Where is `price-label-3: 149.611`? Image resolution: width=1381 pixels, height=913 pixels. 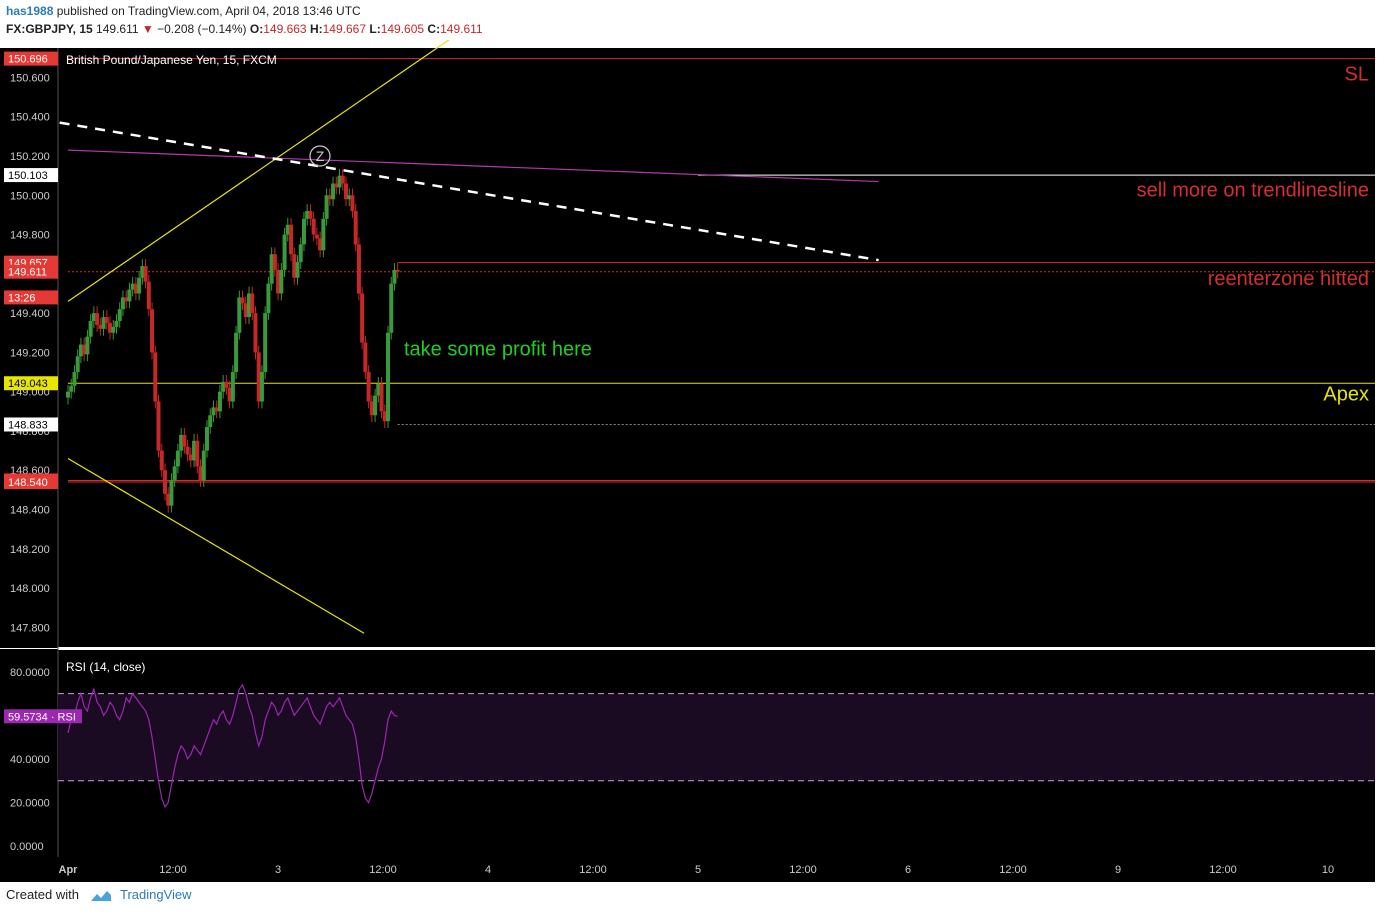
price-label-3: 149.611 is located at coordinates (27, 273).